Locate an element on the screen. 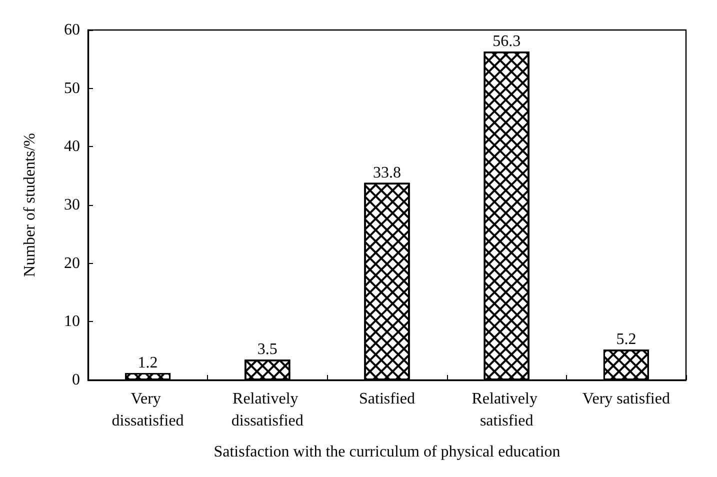 This screenshot has height=477, width=717. data-label: 5.2 is located at coordinates (626, 339).